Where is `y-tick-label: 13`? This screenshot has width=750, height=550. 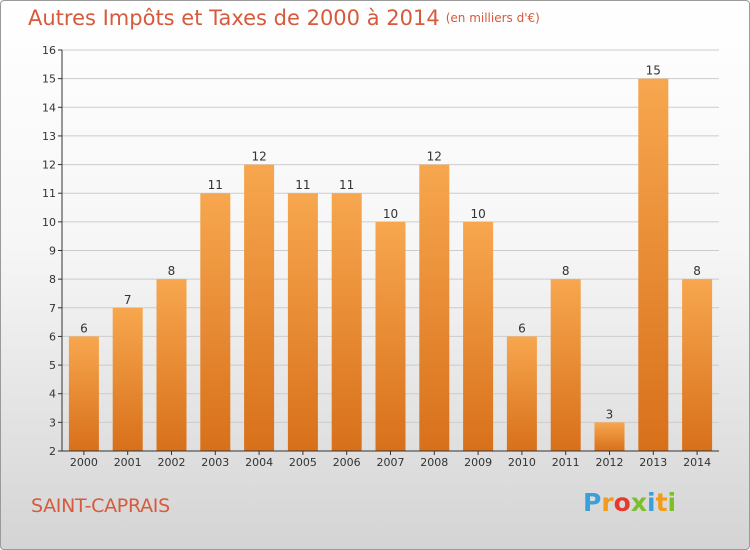 y-tick-label: 13 is located at coordinates (49, 136).